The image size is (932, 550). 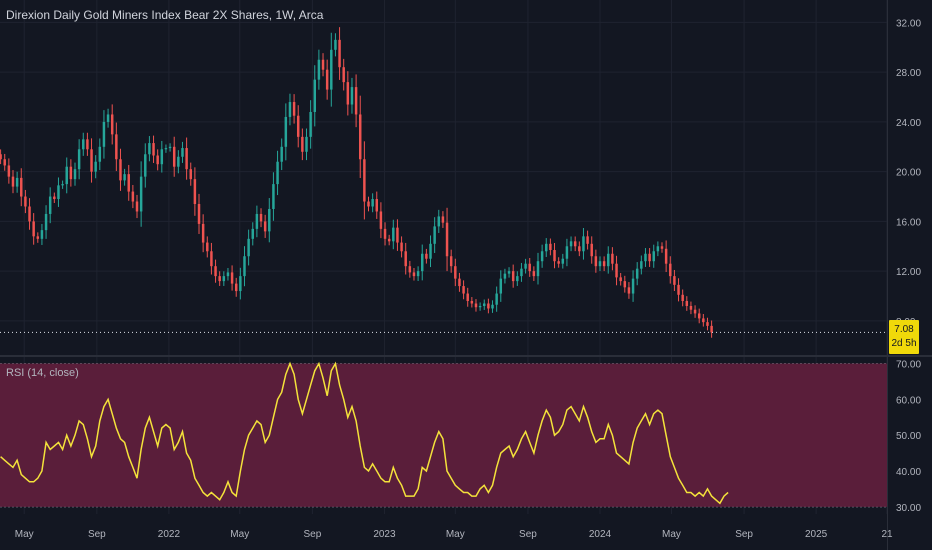 I want to click on time-tick-label: May, so click(x=455, y=534).